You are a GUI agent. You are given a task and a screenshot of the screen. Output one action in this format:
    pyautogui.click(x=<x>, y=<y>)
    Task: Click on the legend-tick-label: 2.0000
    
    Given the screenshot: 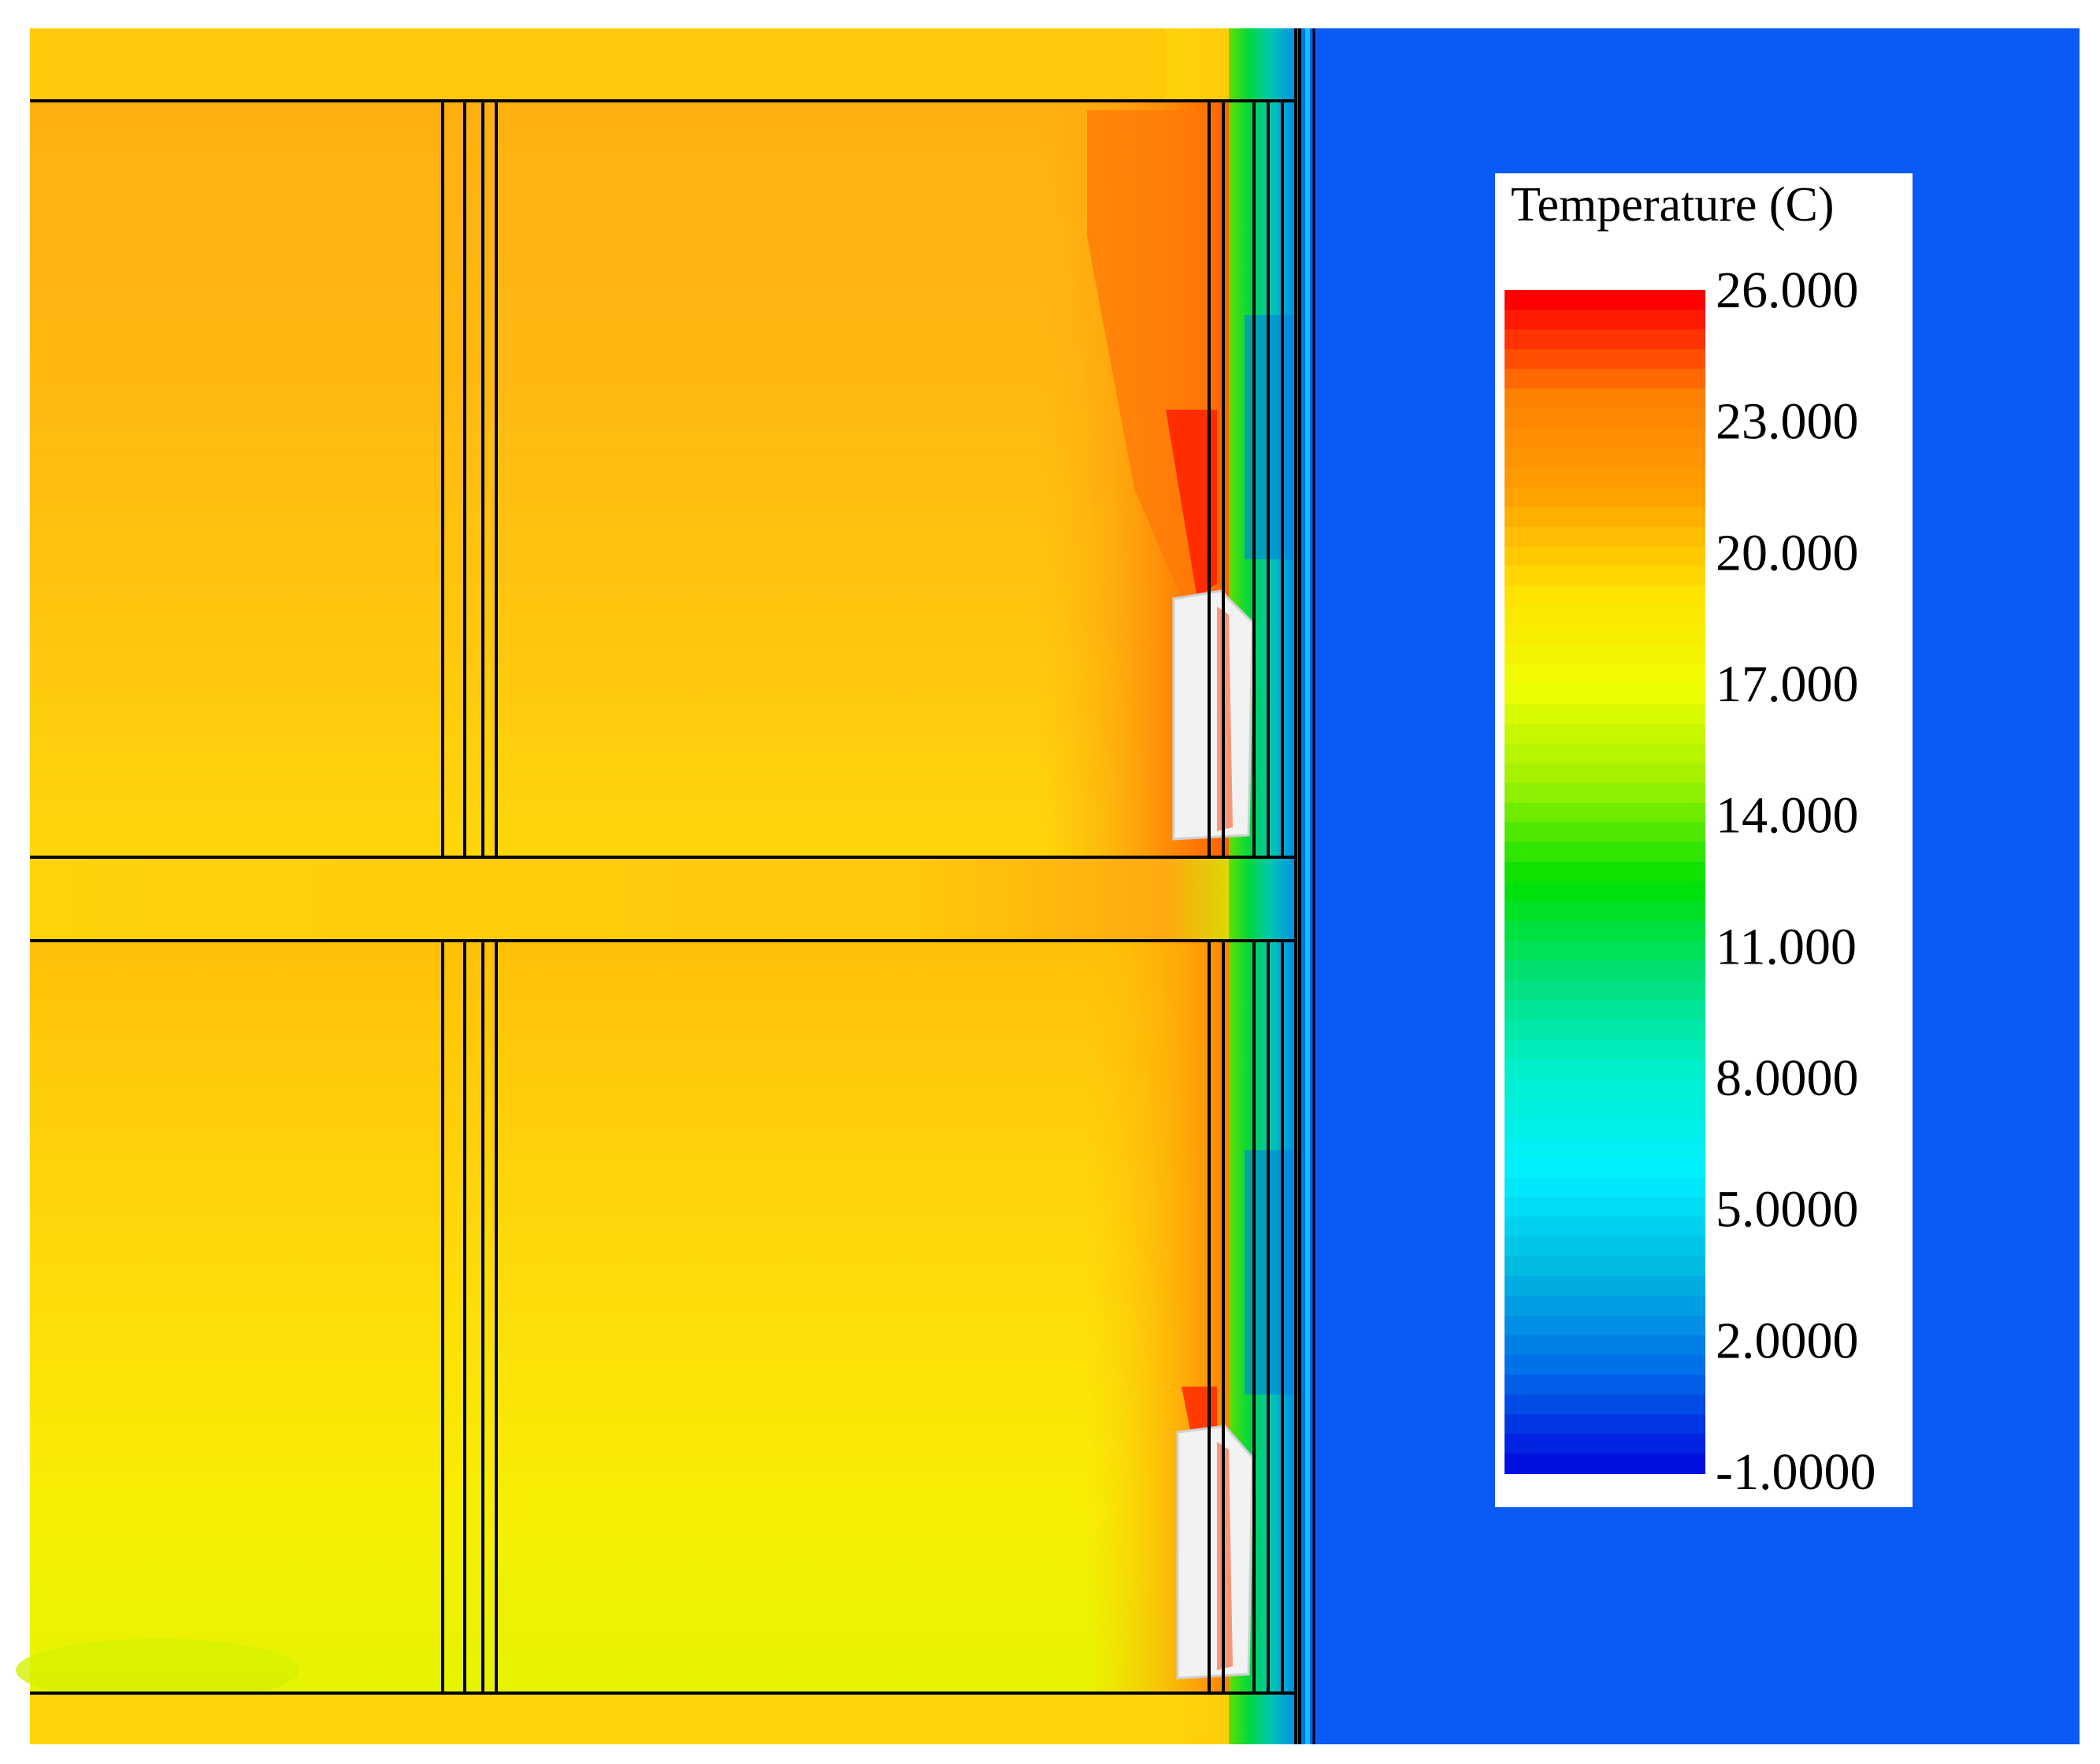 What is the action you would take?
    pyautogui.click(x=1787, y=1340)
    